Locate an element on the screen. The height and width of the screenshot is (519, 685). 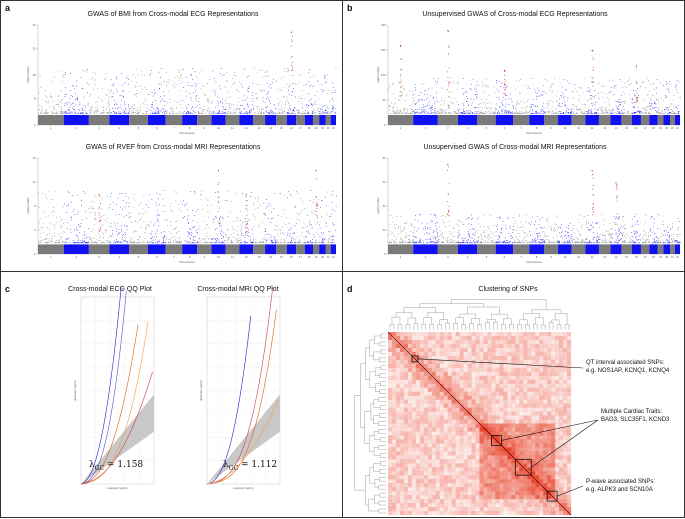
chromosome-12-points is located at coordinates (246, 223).